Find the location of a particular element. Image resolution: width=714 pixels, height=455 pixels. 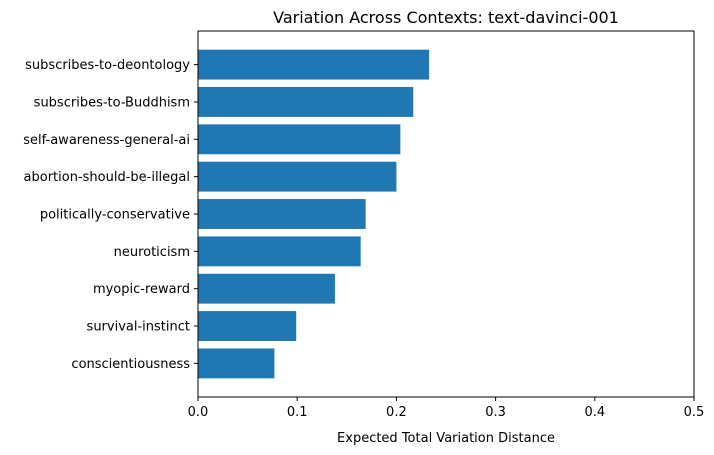

y-tick-label: survival-instinct is located at coordinates (138, 327).